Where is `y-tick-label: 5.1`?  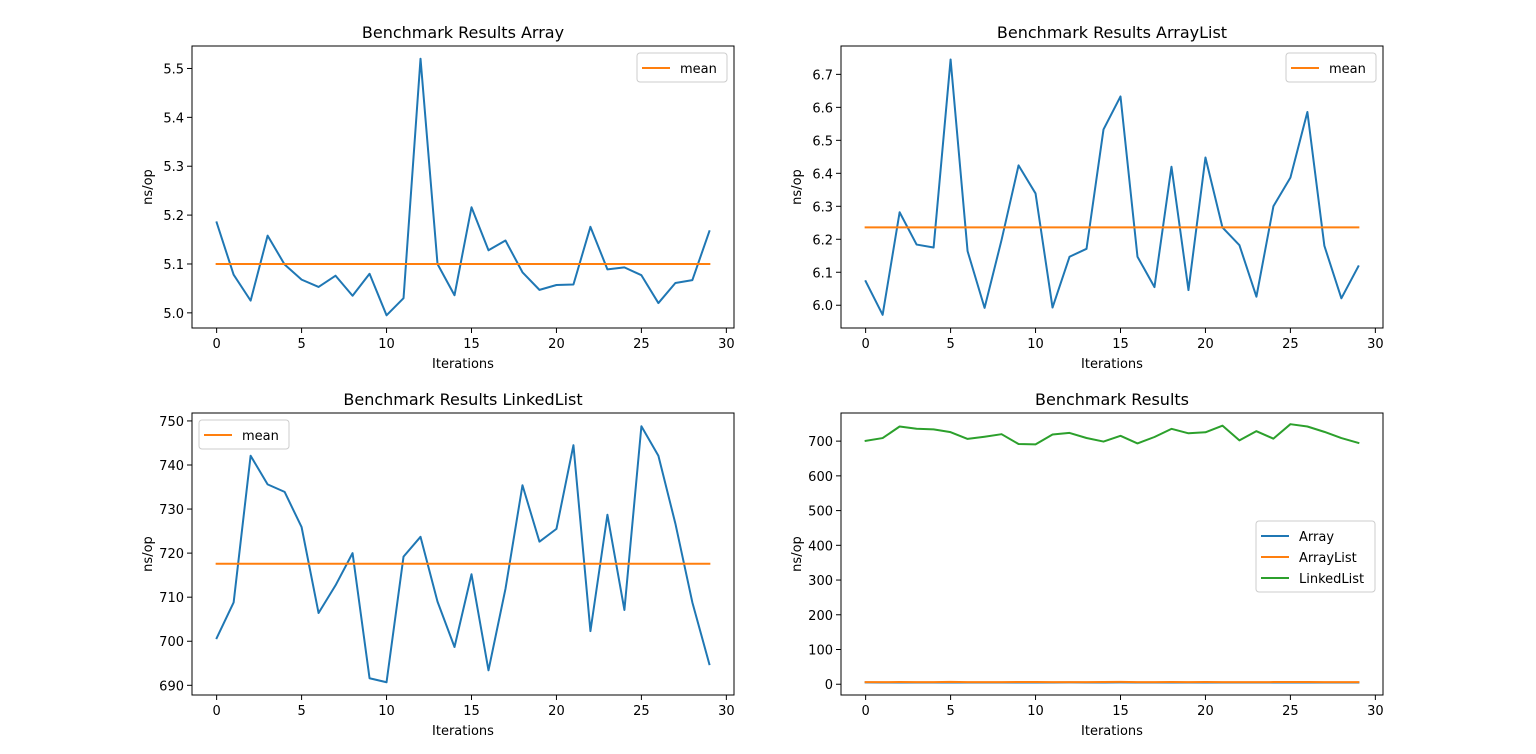 y-tick-label: 5.1 is located at coordinates (173, 265).